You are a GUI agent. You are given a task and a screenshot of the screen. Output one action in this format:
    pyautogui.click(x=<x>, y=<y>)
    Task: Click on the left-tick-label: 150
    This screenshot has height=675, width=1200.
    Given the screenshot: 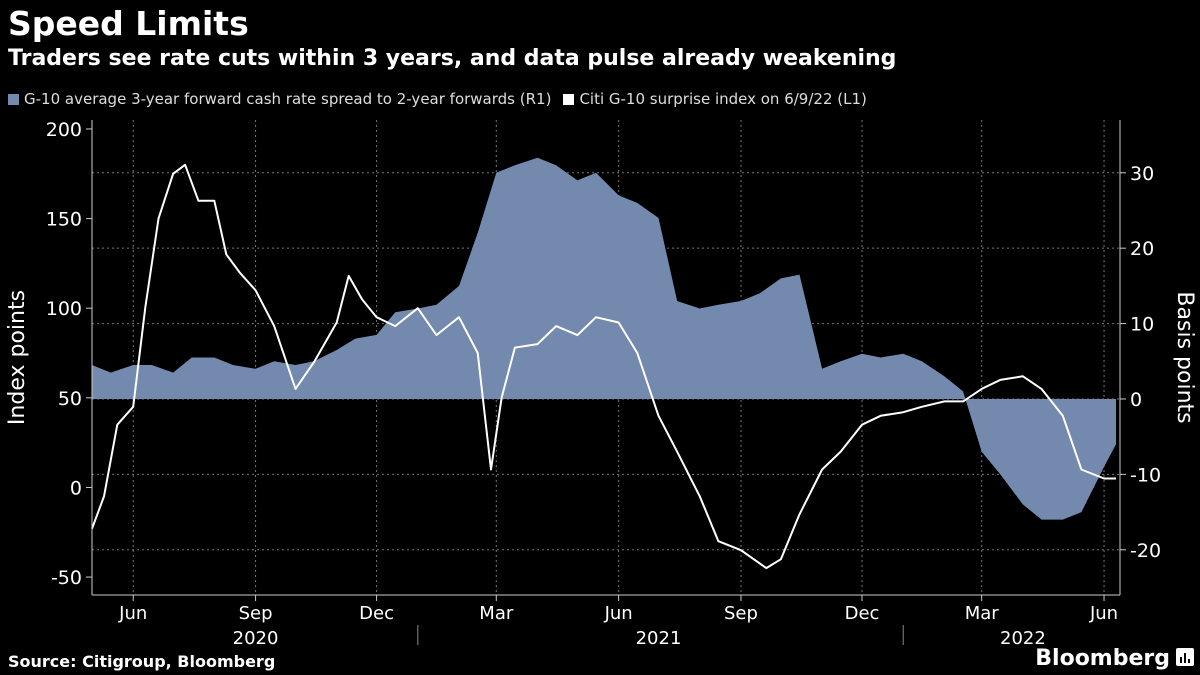 What is the action you would take?
    pyautogui.click(x=64, y=220)
    